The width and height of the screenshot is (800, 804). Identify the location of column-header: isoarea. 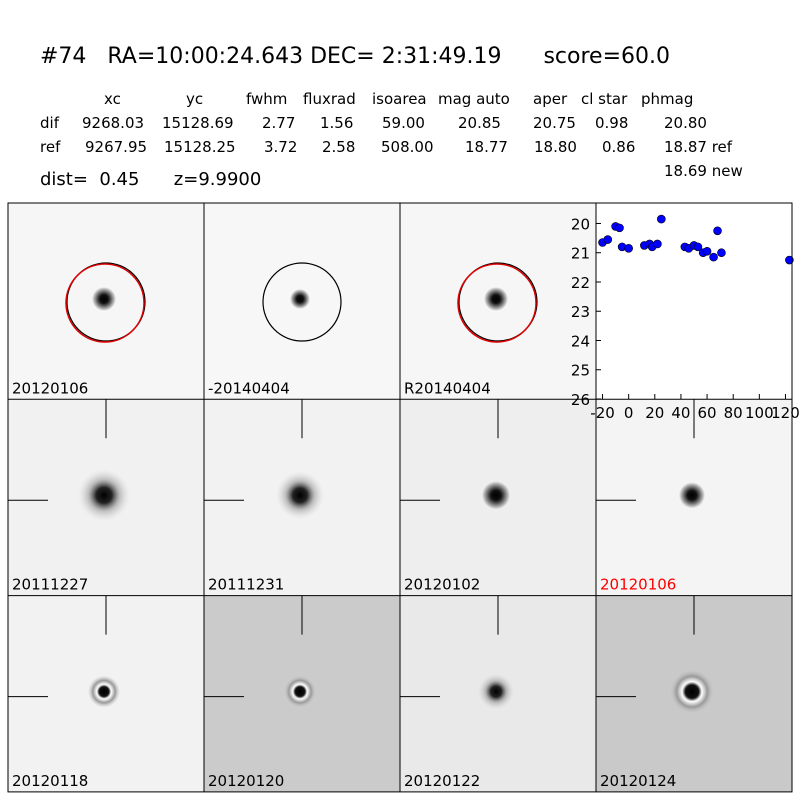
(399, 99).